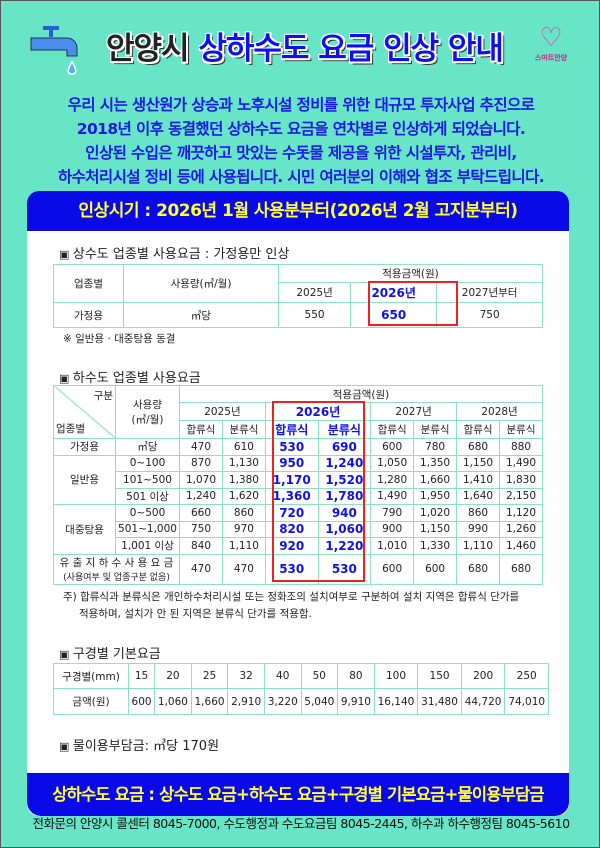  I want to click on table-cell: 880, so click(521, 447).